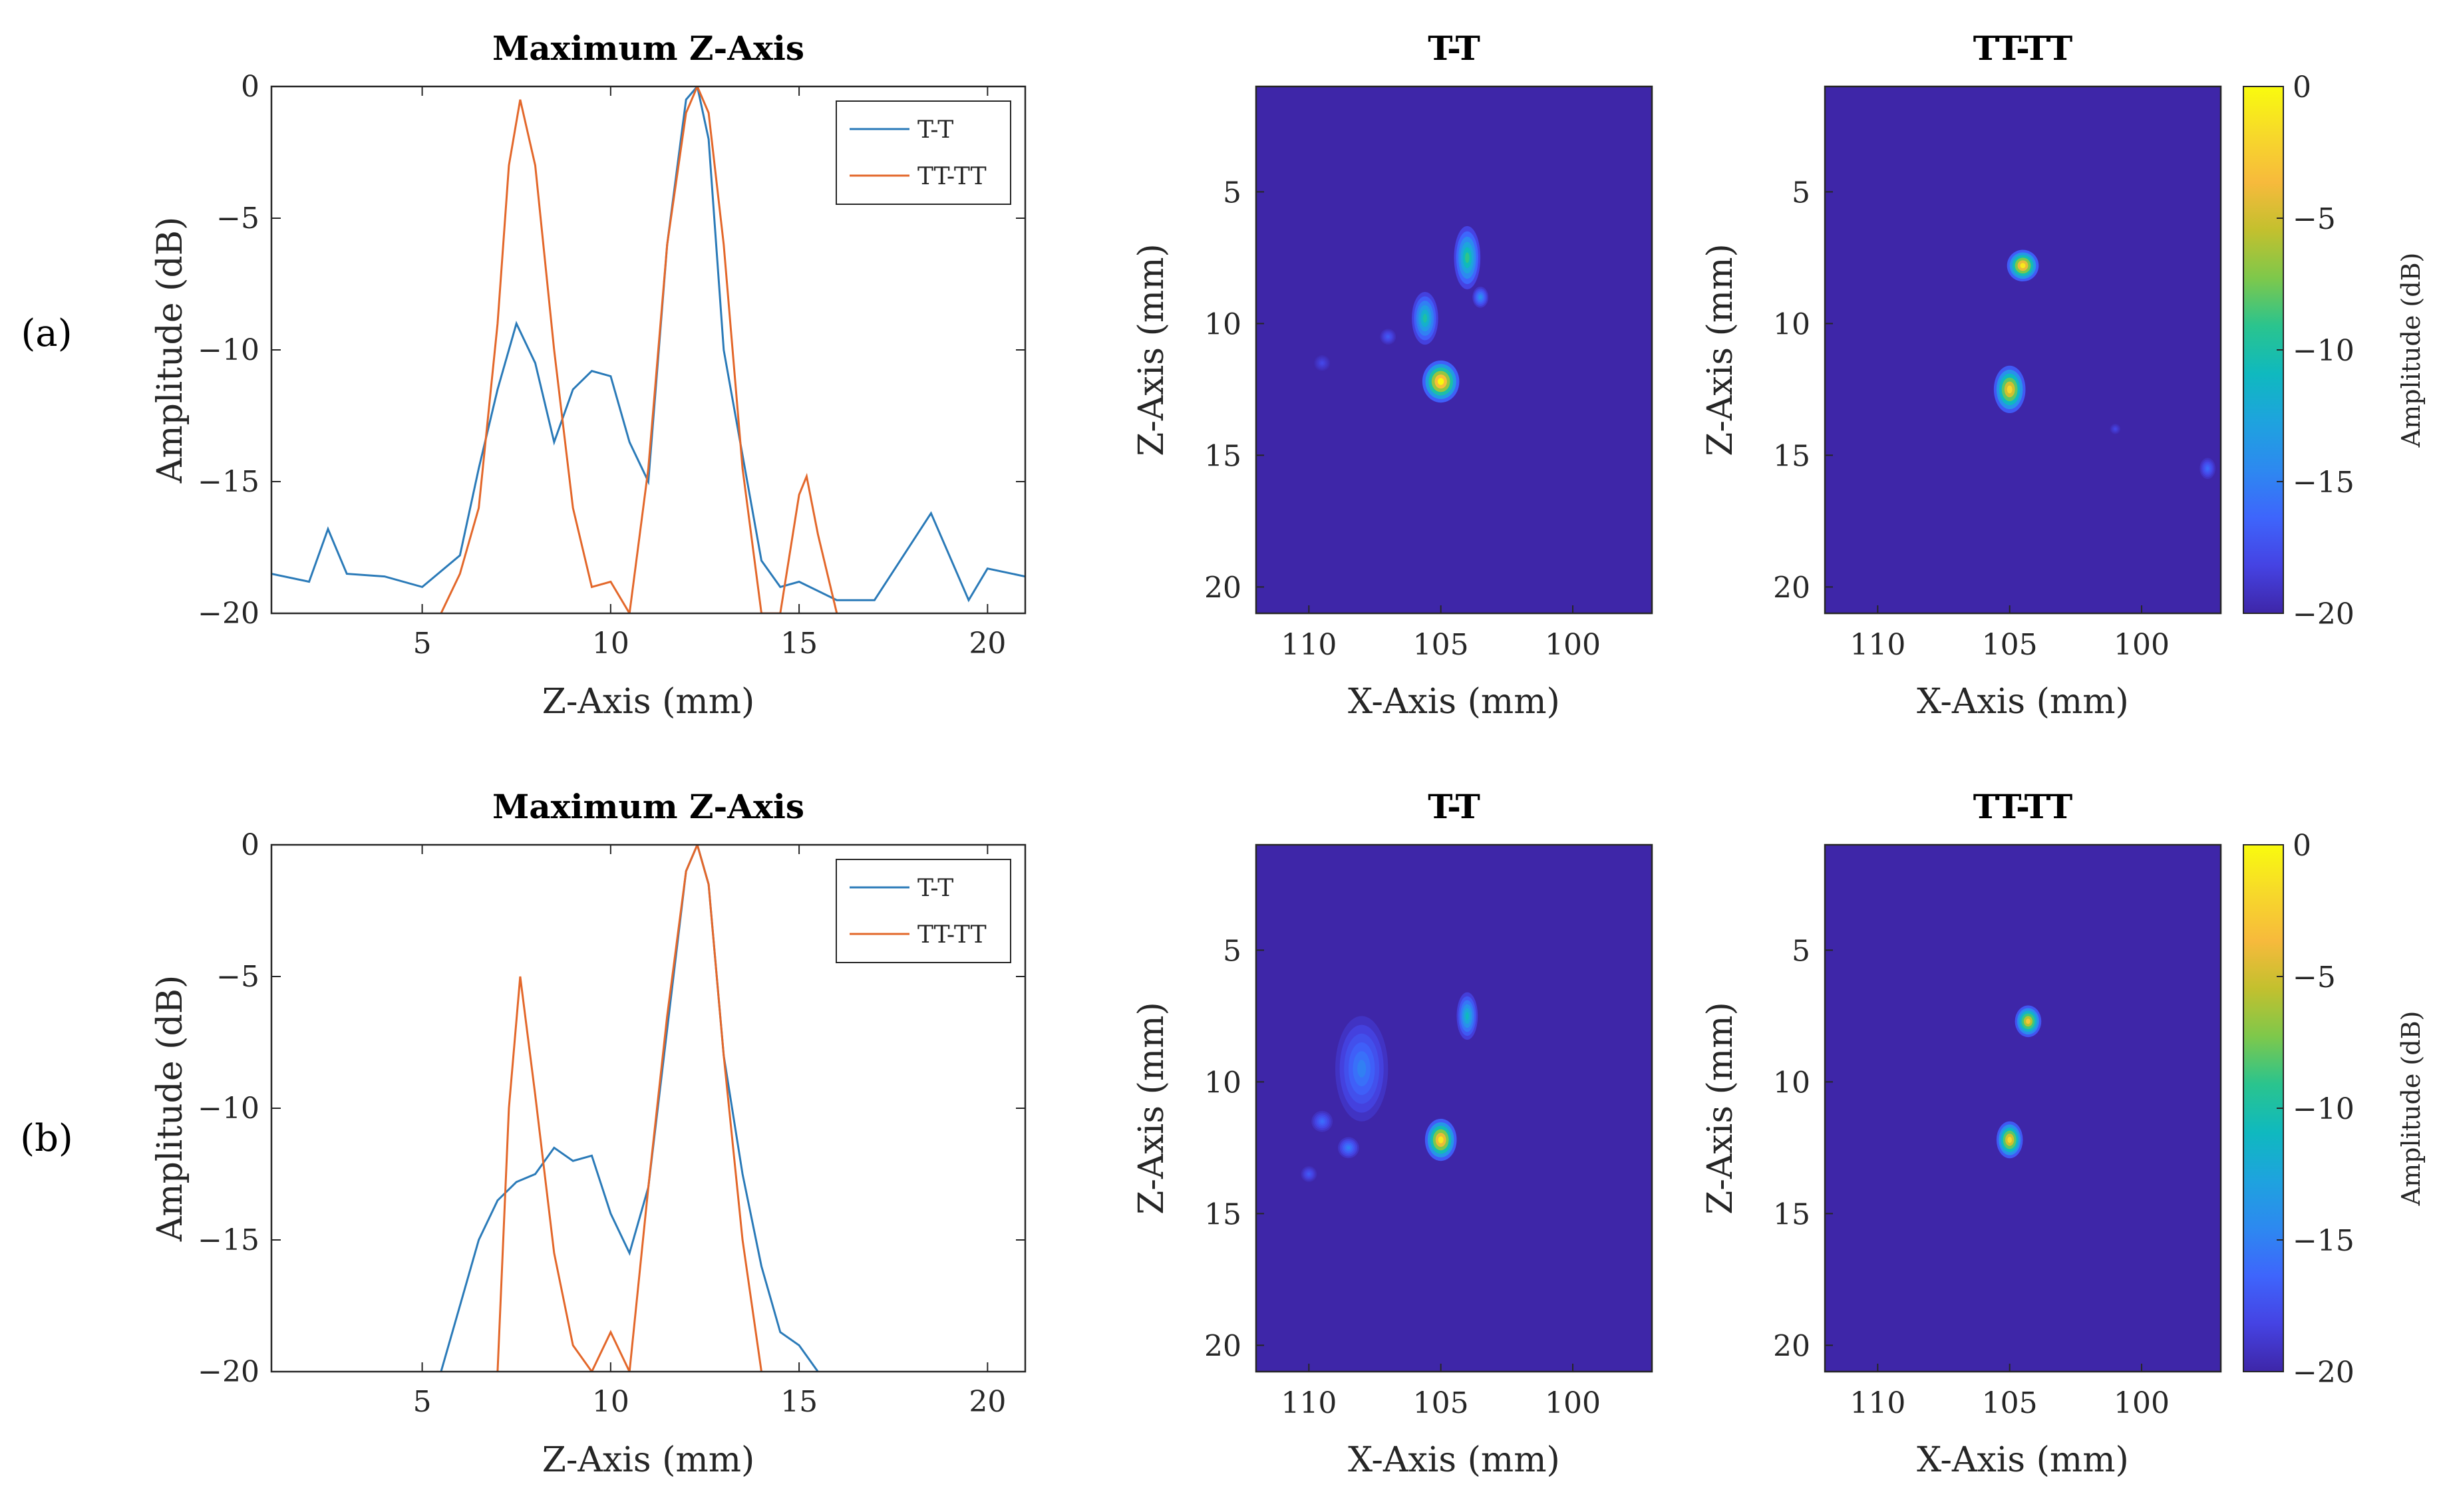 This screenshot has width=2439, height=1512. I want to click on x-tick-label: 15, so click(799, 1402).